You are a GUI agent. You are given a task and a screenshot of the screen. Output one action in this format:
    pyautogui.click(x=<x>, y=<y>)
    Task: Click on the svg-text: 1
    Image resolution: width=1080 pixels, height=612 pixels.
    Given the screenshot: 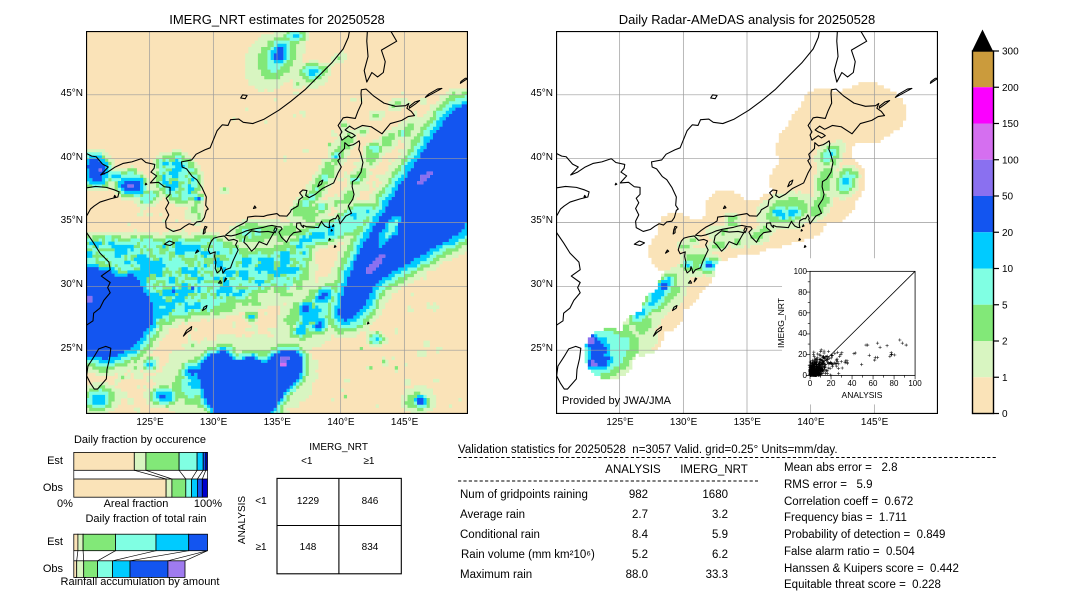 What is the action you would take?
    pyautogui.click(x=1005, y=378)
    